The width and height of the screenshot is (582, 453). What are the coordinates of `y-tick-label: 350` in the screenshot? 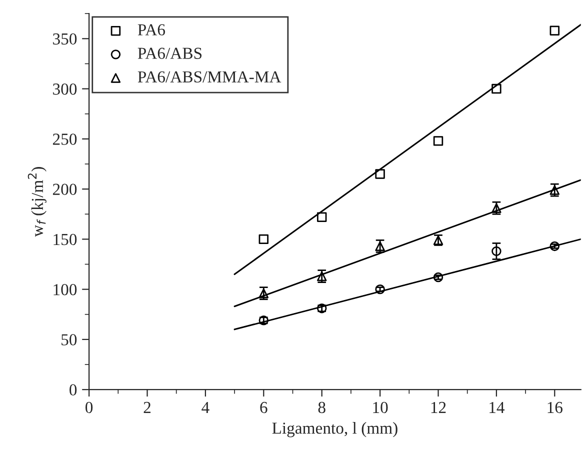 It's located at (65, 39).